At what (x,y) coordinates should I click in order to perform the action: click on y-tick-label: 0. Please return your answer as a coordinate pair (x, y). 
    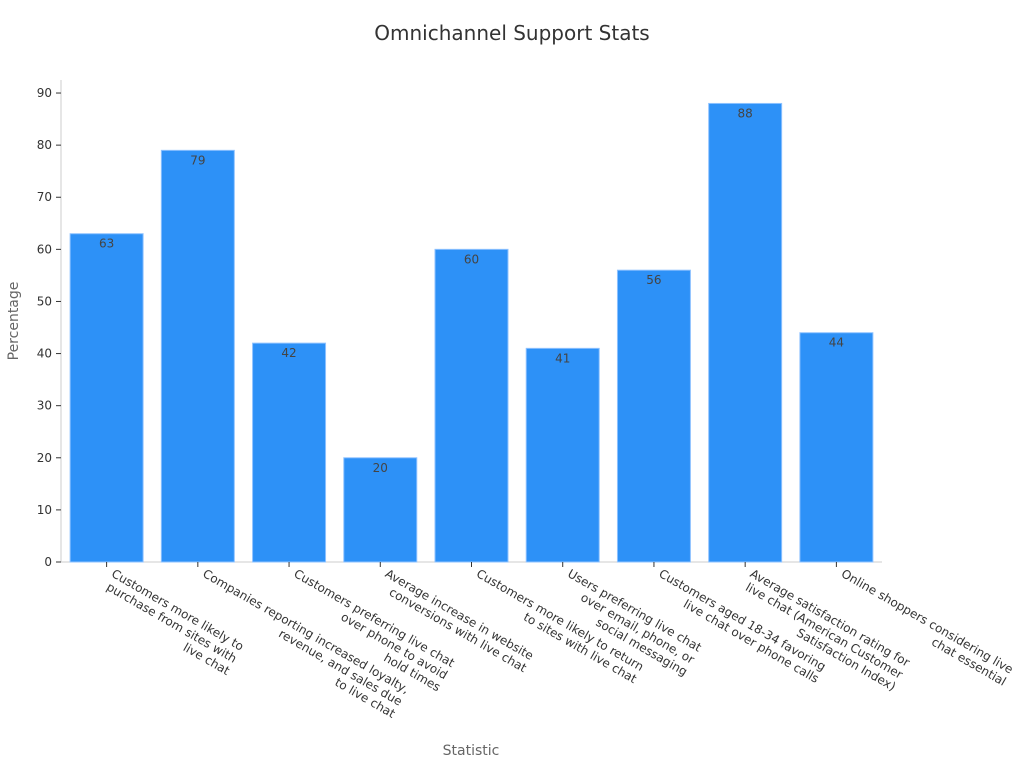
    Looking at the image, I should click on (48, 562).